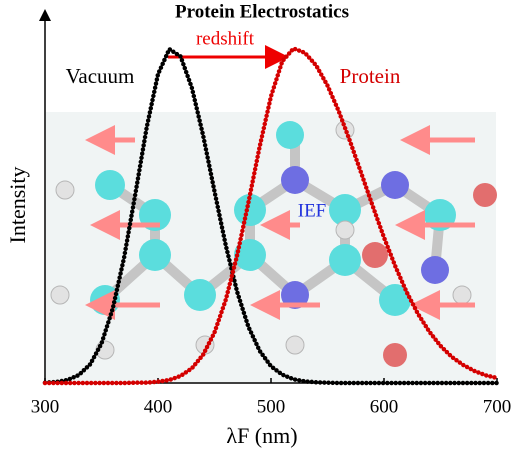  What do you see at coordinates (225, 38) in the screenshot?
I see `redshift-label: redshift` at bounding box center [225, 38].